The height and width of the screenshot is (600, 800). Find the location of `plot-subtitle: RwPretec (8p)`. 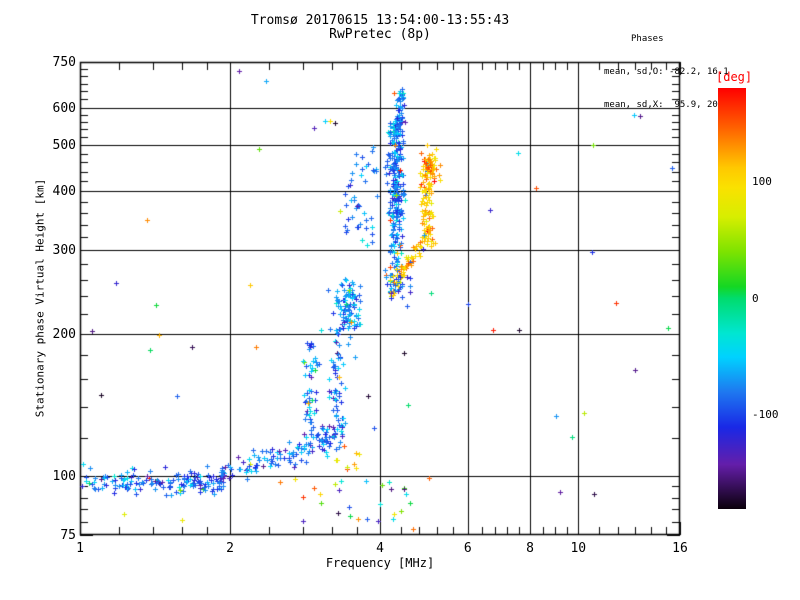

plot-subtitle: RwPretec (8p) is located at coordinates (380, 34).